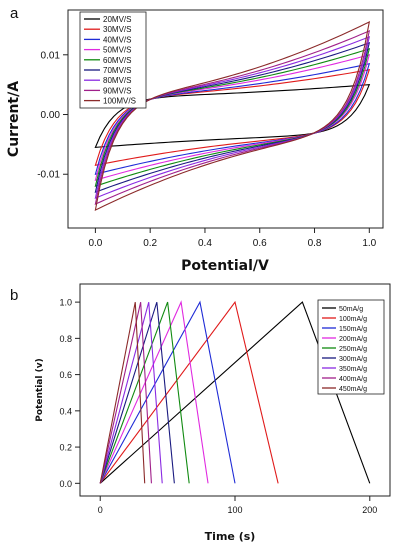 The image size is (401, 550). What do you see at coordinates (117, 29) in the screenshot?
I see `cv-legend-label: 30MV/S` at bounding box center [117, 29].